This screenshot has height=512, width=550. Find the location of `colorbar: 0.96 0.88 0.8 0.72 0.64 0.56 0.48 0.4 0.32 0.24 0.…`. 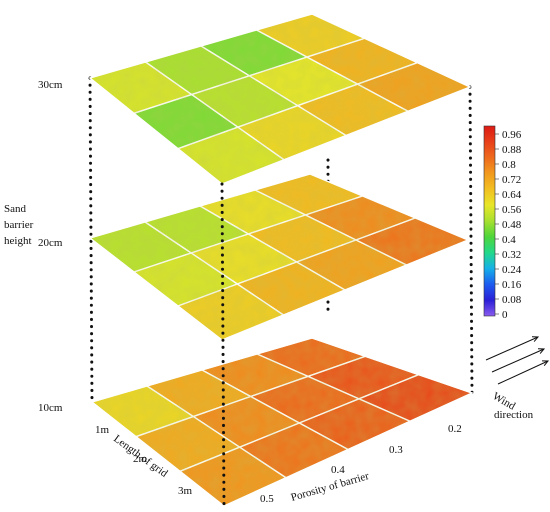

colorbar: 0.96 0.88 0.8 0.72 0.64 0.56 0.48 0.4 0.32 0.24 0.… is located at coordinates (502, 223).